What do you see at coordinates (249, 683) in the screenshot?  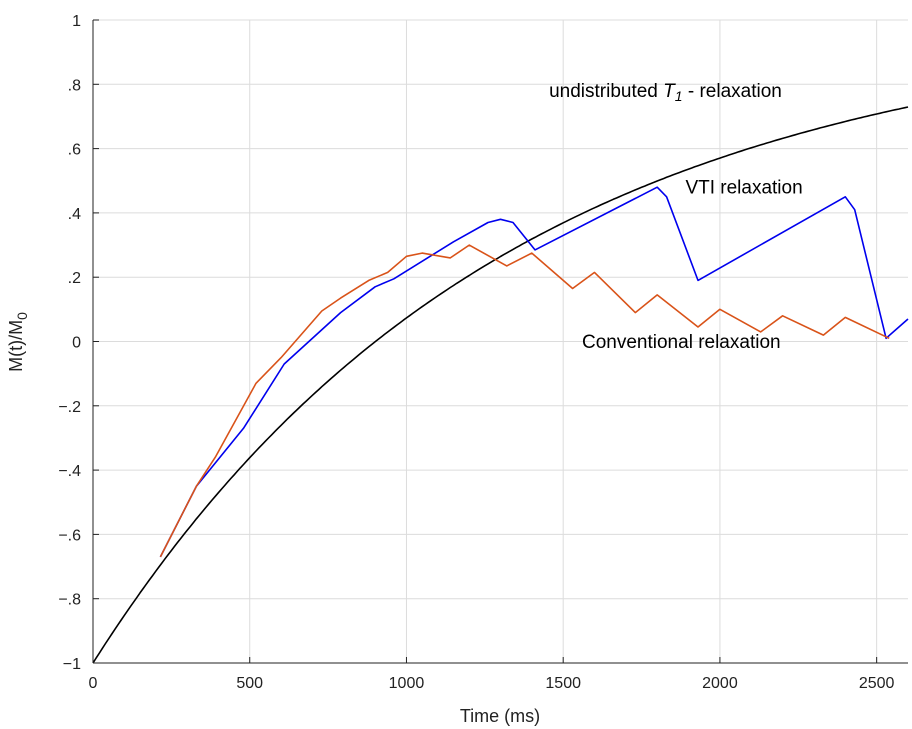 I see `x-tick-label: 500` at bounding box center [249, 683].